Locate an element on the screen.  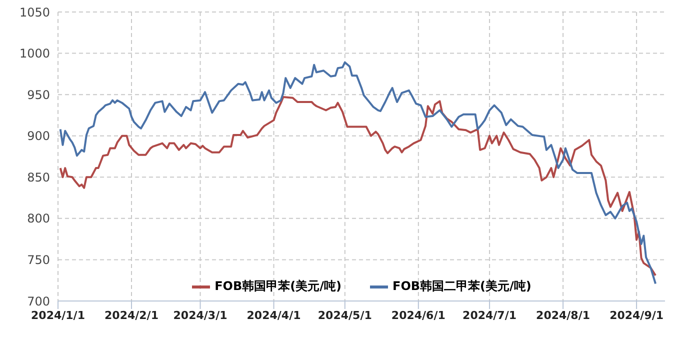
y-tick-label: 700 is located at coordinates (38, 301).